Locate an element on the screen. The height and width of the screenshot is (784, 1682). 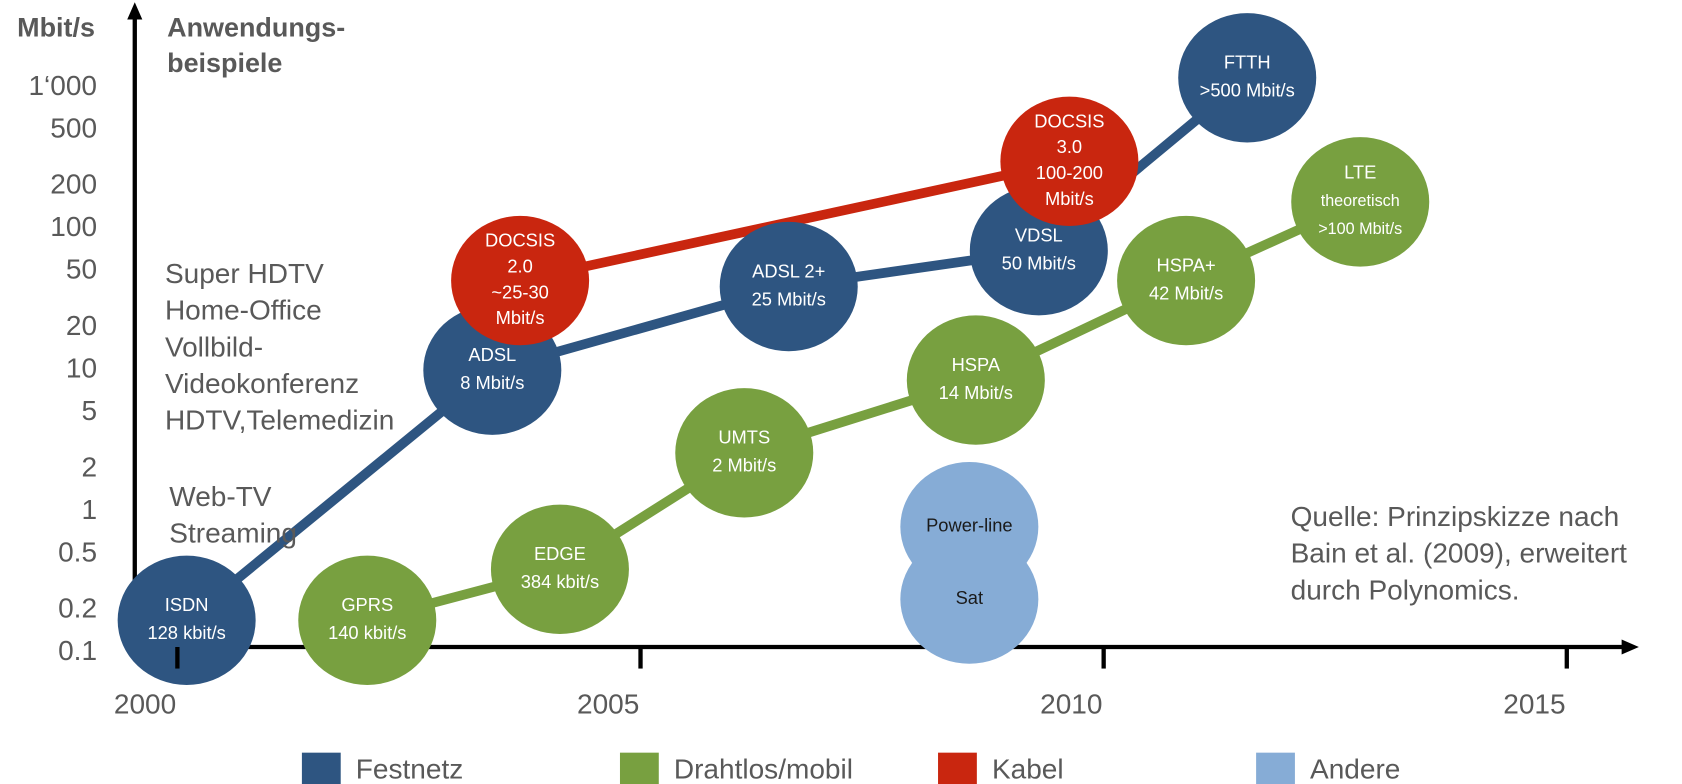
y-tick-label: 0.5 is located at coordinates (77, 551).